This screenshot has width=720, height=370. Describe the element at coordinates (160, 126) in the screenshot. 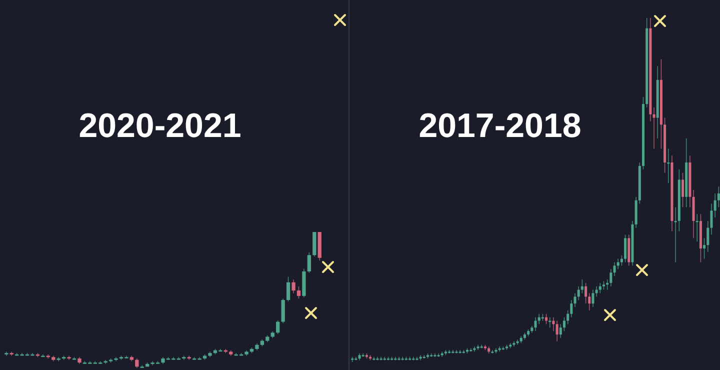

I see `chart-title: 2020-2021` at that location.